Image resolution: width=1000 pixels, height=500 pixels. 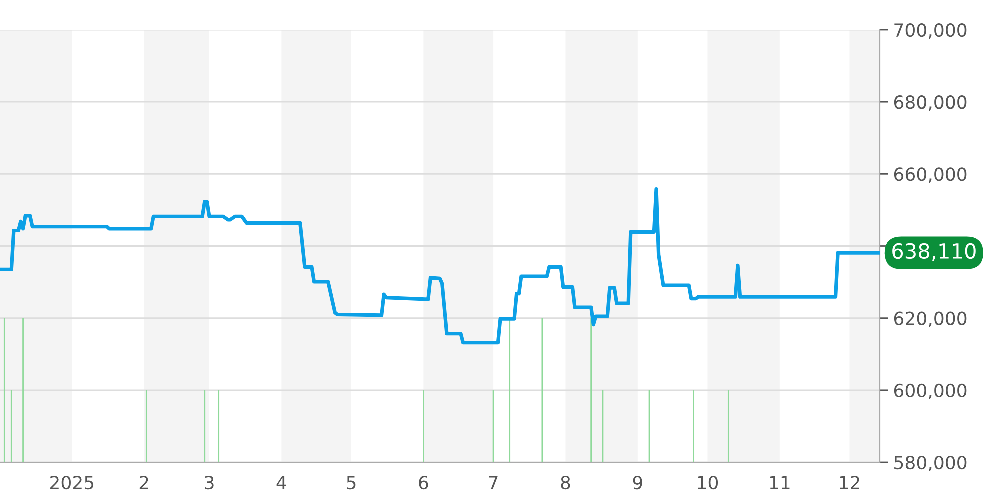 I want to click on y-tick-label: 600,000, so click(x=930, y=392).